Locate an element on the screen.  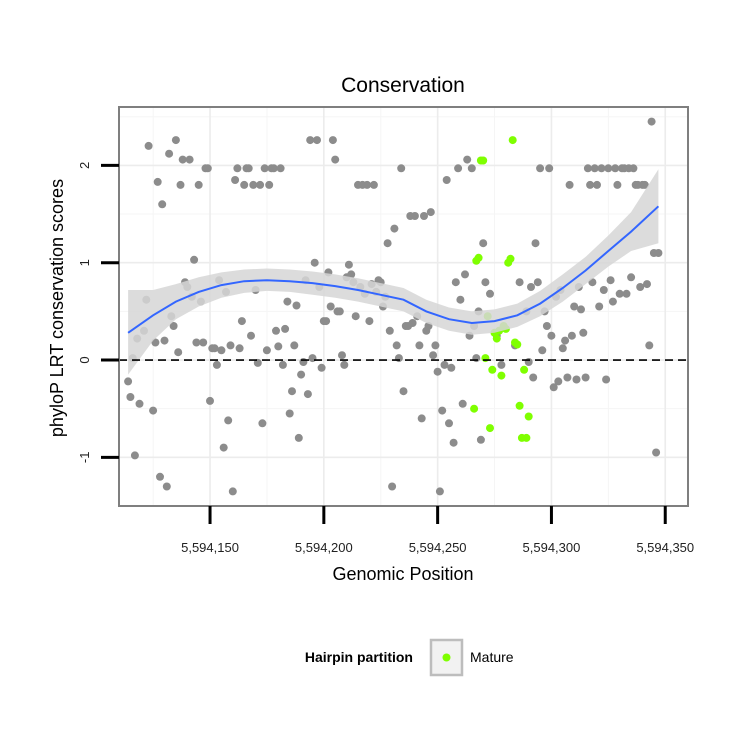
x-tick-label: 5,594,350 is located at coordinates (665, 547).